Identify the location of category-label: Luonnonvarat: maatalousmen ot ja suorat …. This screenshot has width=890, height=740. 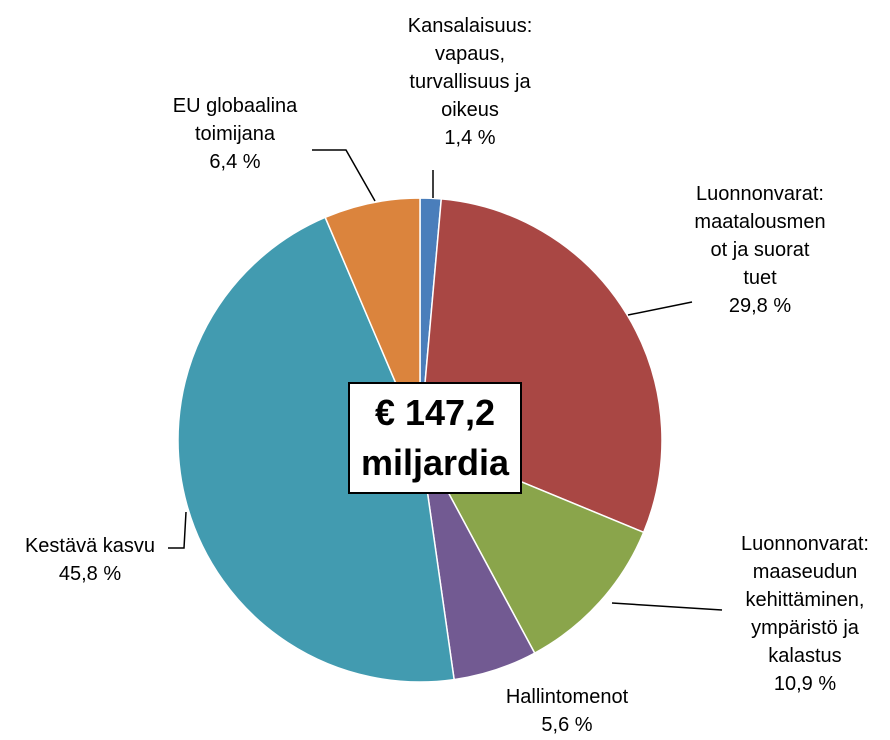
(760, 236).